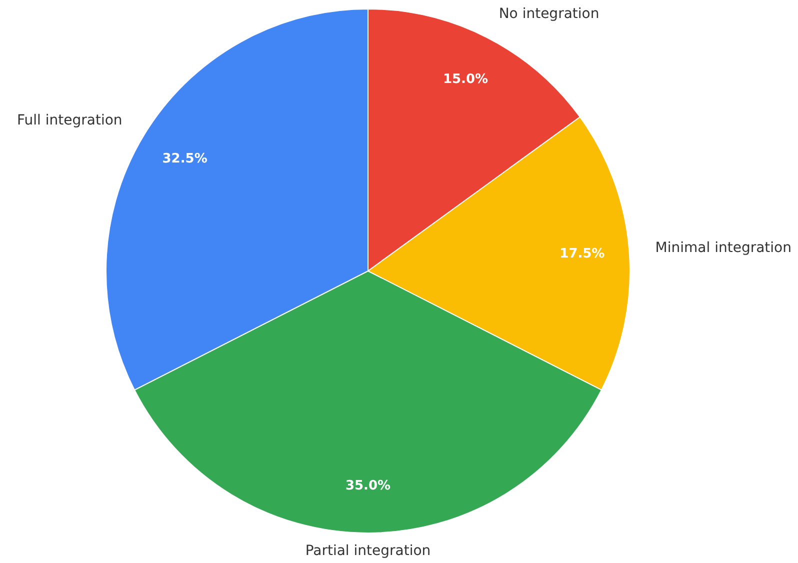 Image resolution: width=798 pixels, height=563 pixels. I want to click on slice-label: No integration, so click(549, 14).